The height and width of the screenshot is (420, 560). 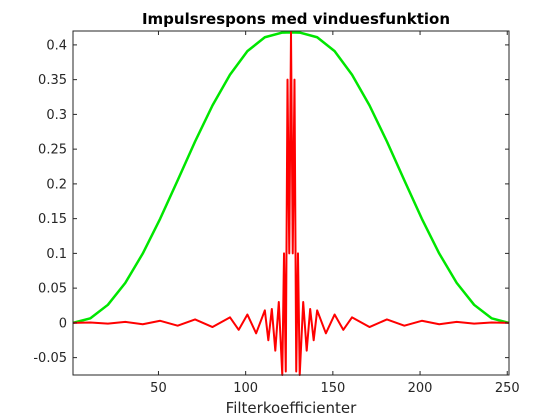 What do you see at coordinates (50, 358) in the screenshot?
I see `y-tick-label: -0.05` at bounding box center [50, 358].